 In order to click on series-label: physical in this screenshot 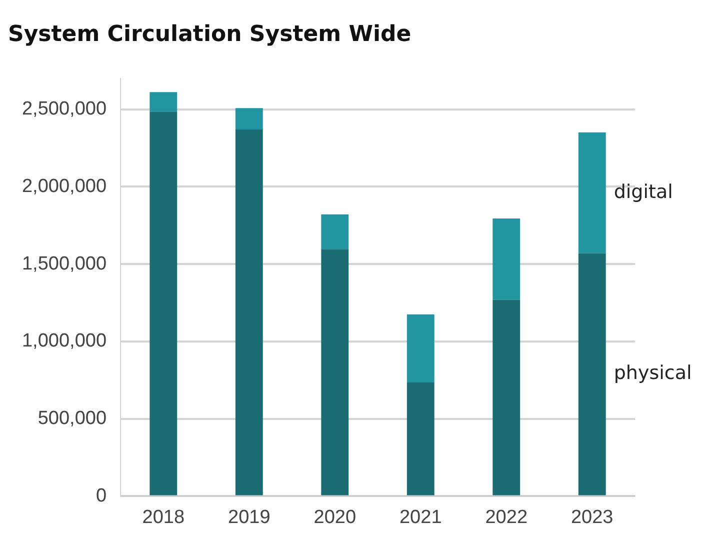, I will do `click(653, 373)`.